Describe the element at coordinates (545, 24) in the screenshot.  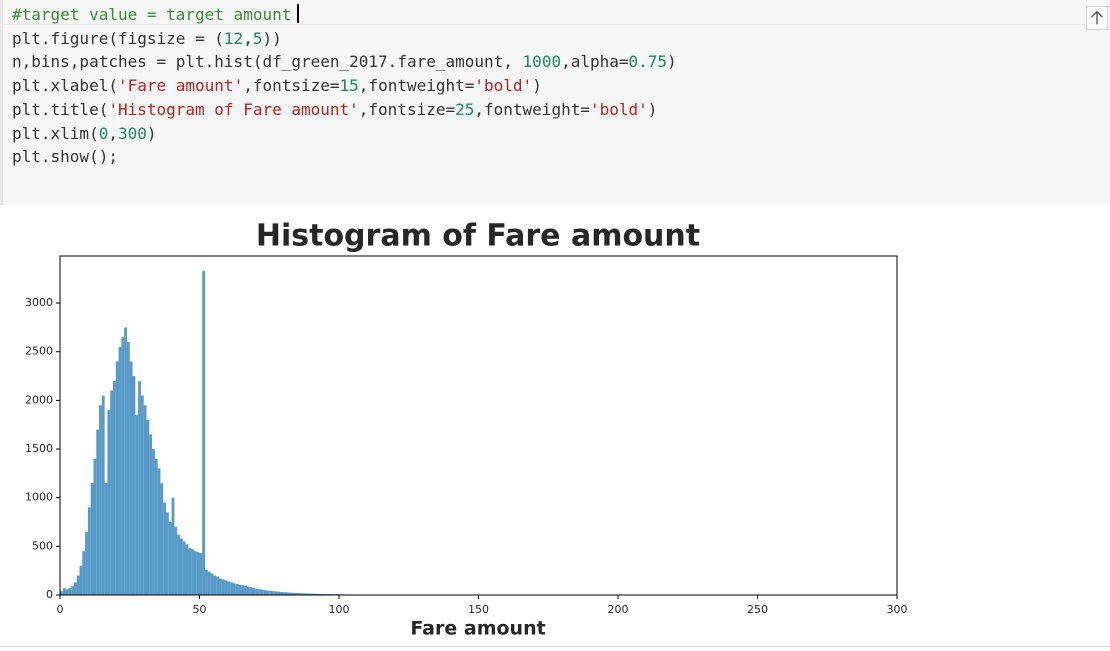
I see `cell-separator` at that location.